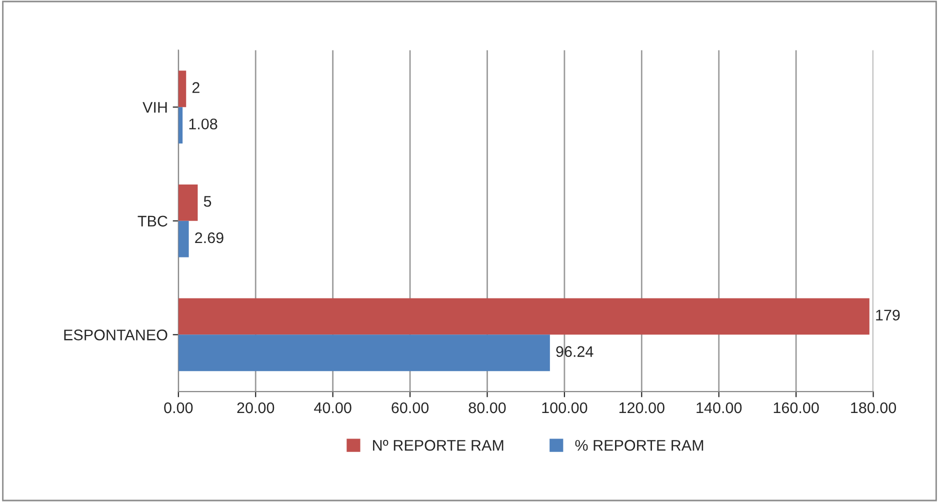 The width and height of the screenshot is (939, 502). What do you see at coordinates (487, 408) in the screenshot?
I see `x-tick-label: 80.00` at bounding box center [487, 408].